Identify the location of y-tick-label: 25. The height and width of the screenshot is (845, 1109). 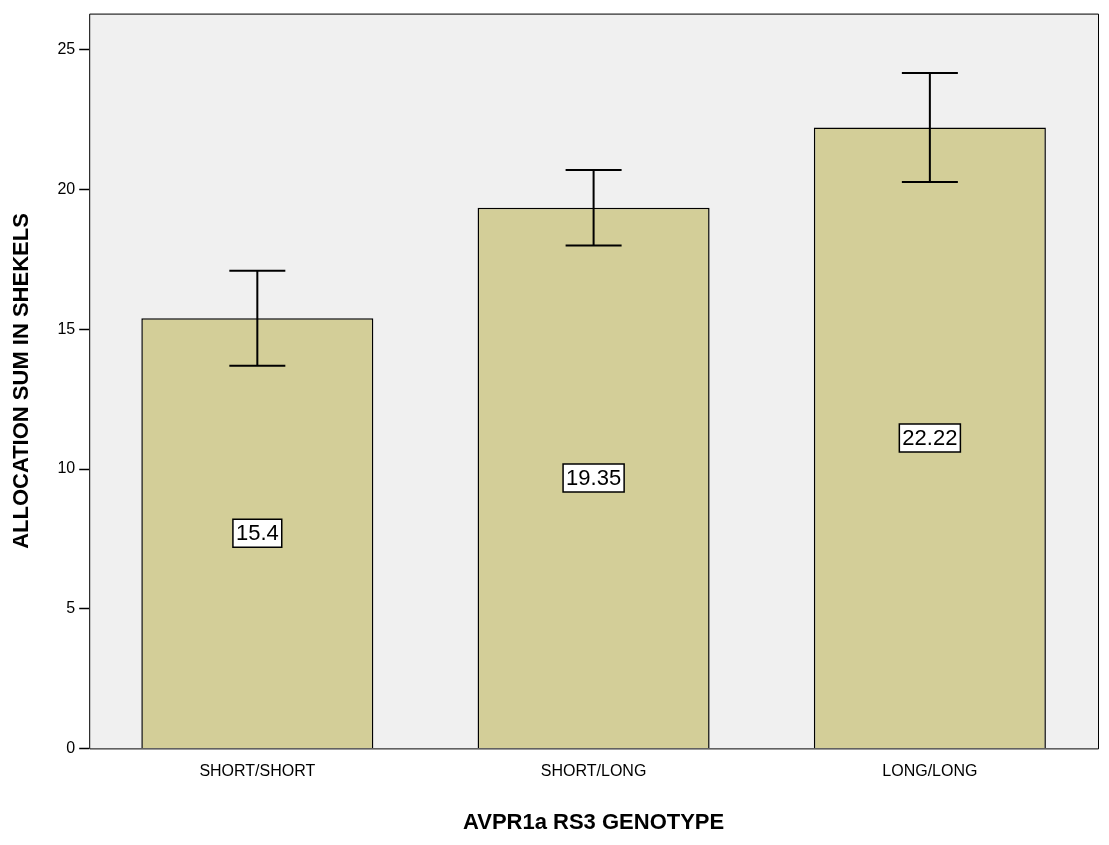
(66, 49).